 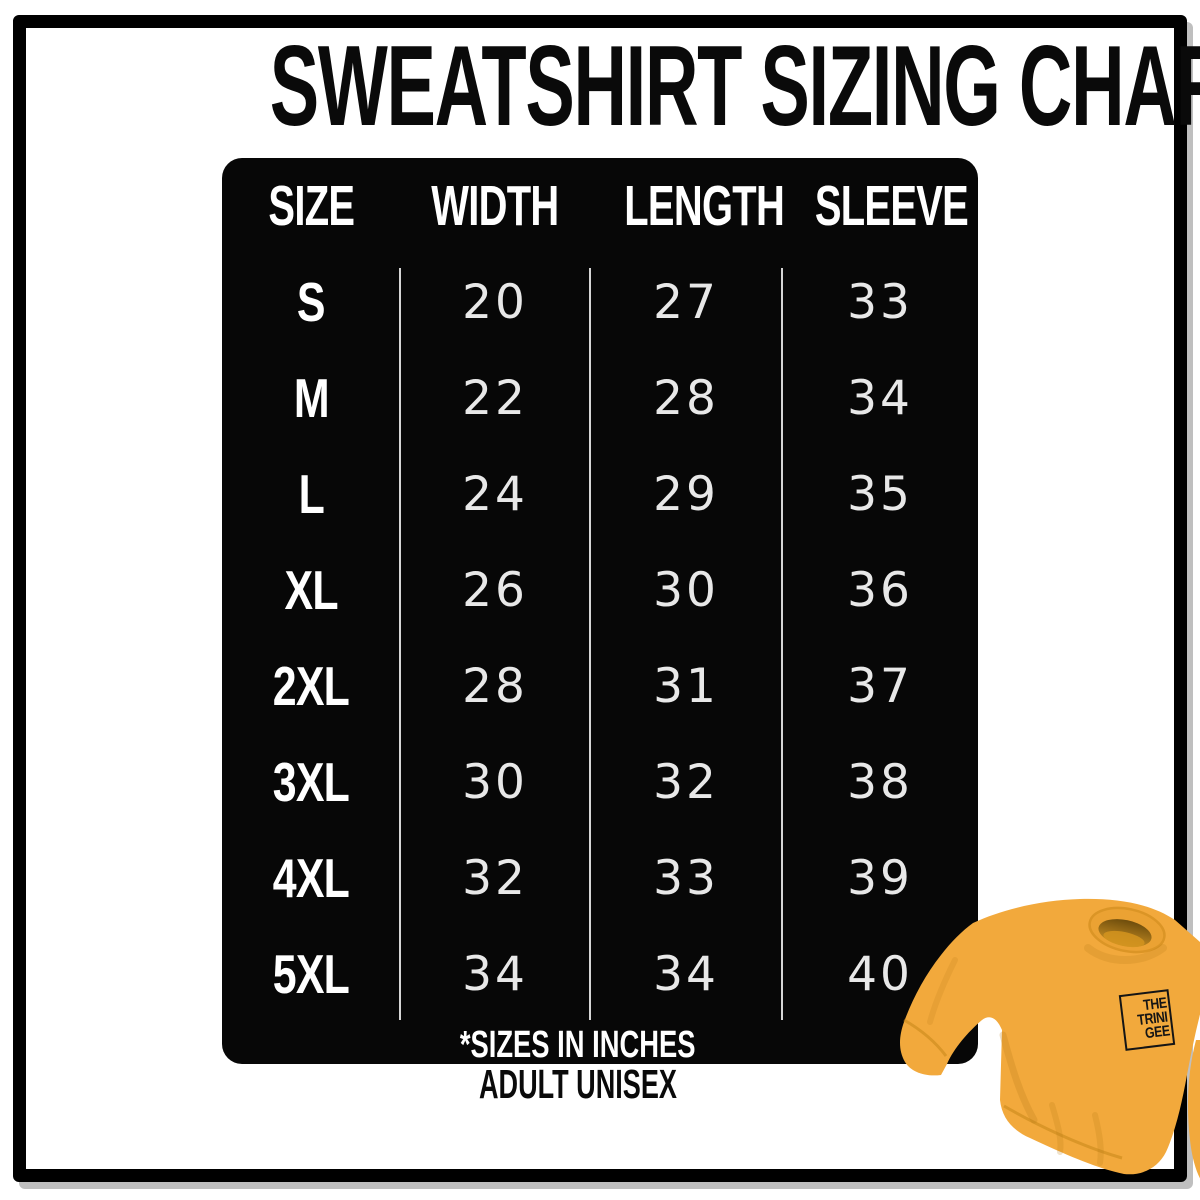 What do you see at coordinates (1124, 939) in the screenshot?
I see `sweatshirt-back-collar` at bounding box center [1124, 939].